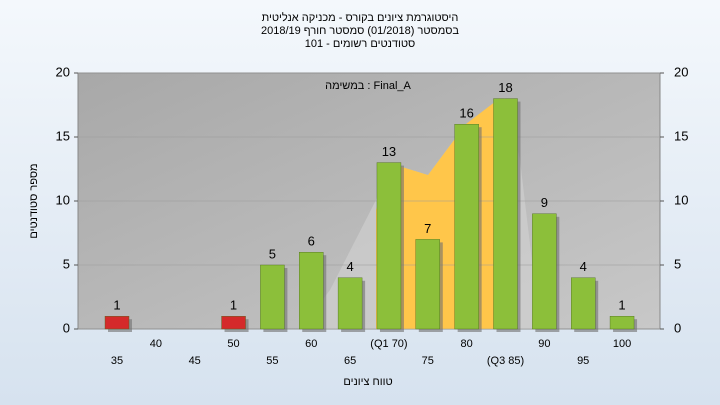 Image resolution: width=720 pixels, height=405 pixels. Describe the element at coordinates (389, 151) in the screenshot. I see `value-label: 13` at that location.